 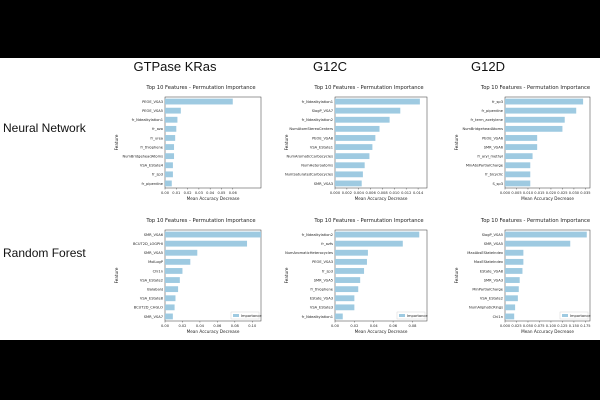 What do you see at coordinates (494, 175) in the screenshot?
I see `y-tick-label: fr_bicyclic` at bounding box center [494, 175].